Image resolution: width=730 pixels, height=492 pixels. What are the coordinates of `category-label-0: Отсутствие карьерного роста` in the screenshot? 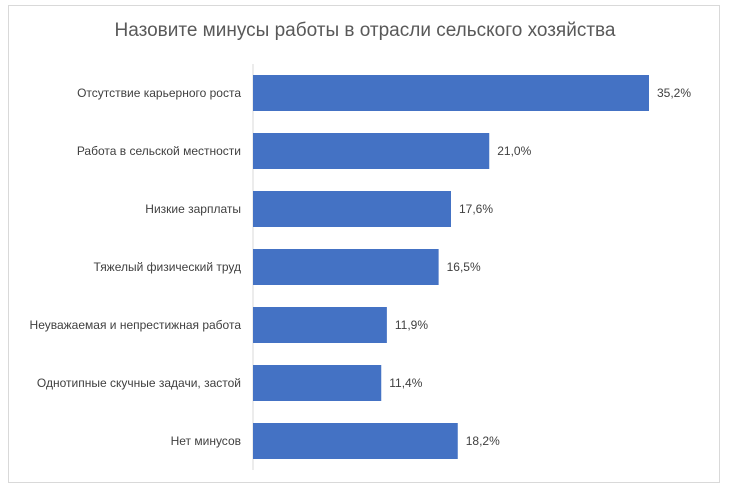 It's located at (159, 93).